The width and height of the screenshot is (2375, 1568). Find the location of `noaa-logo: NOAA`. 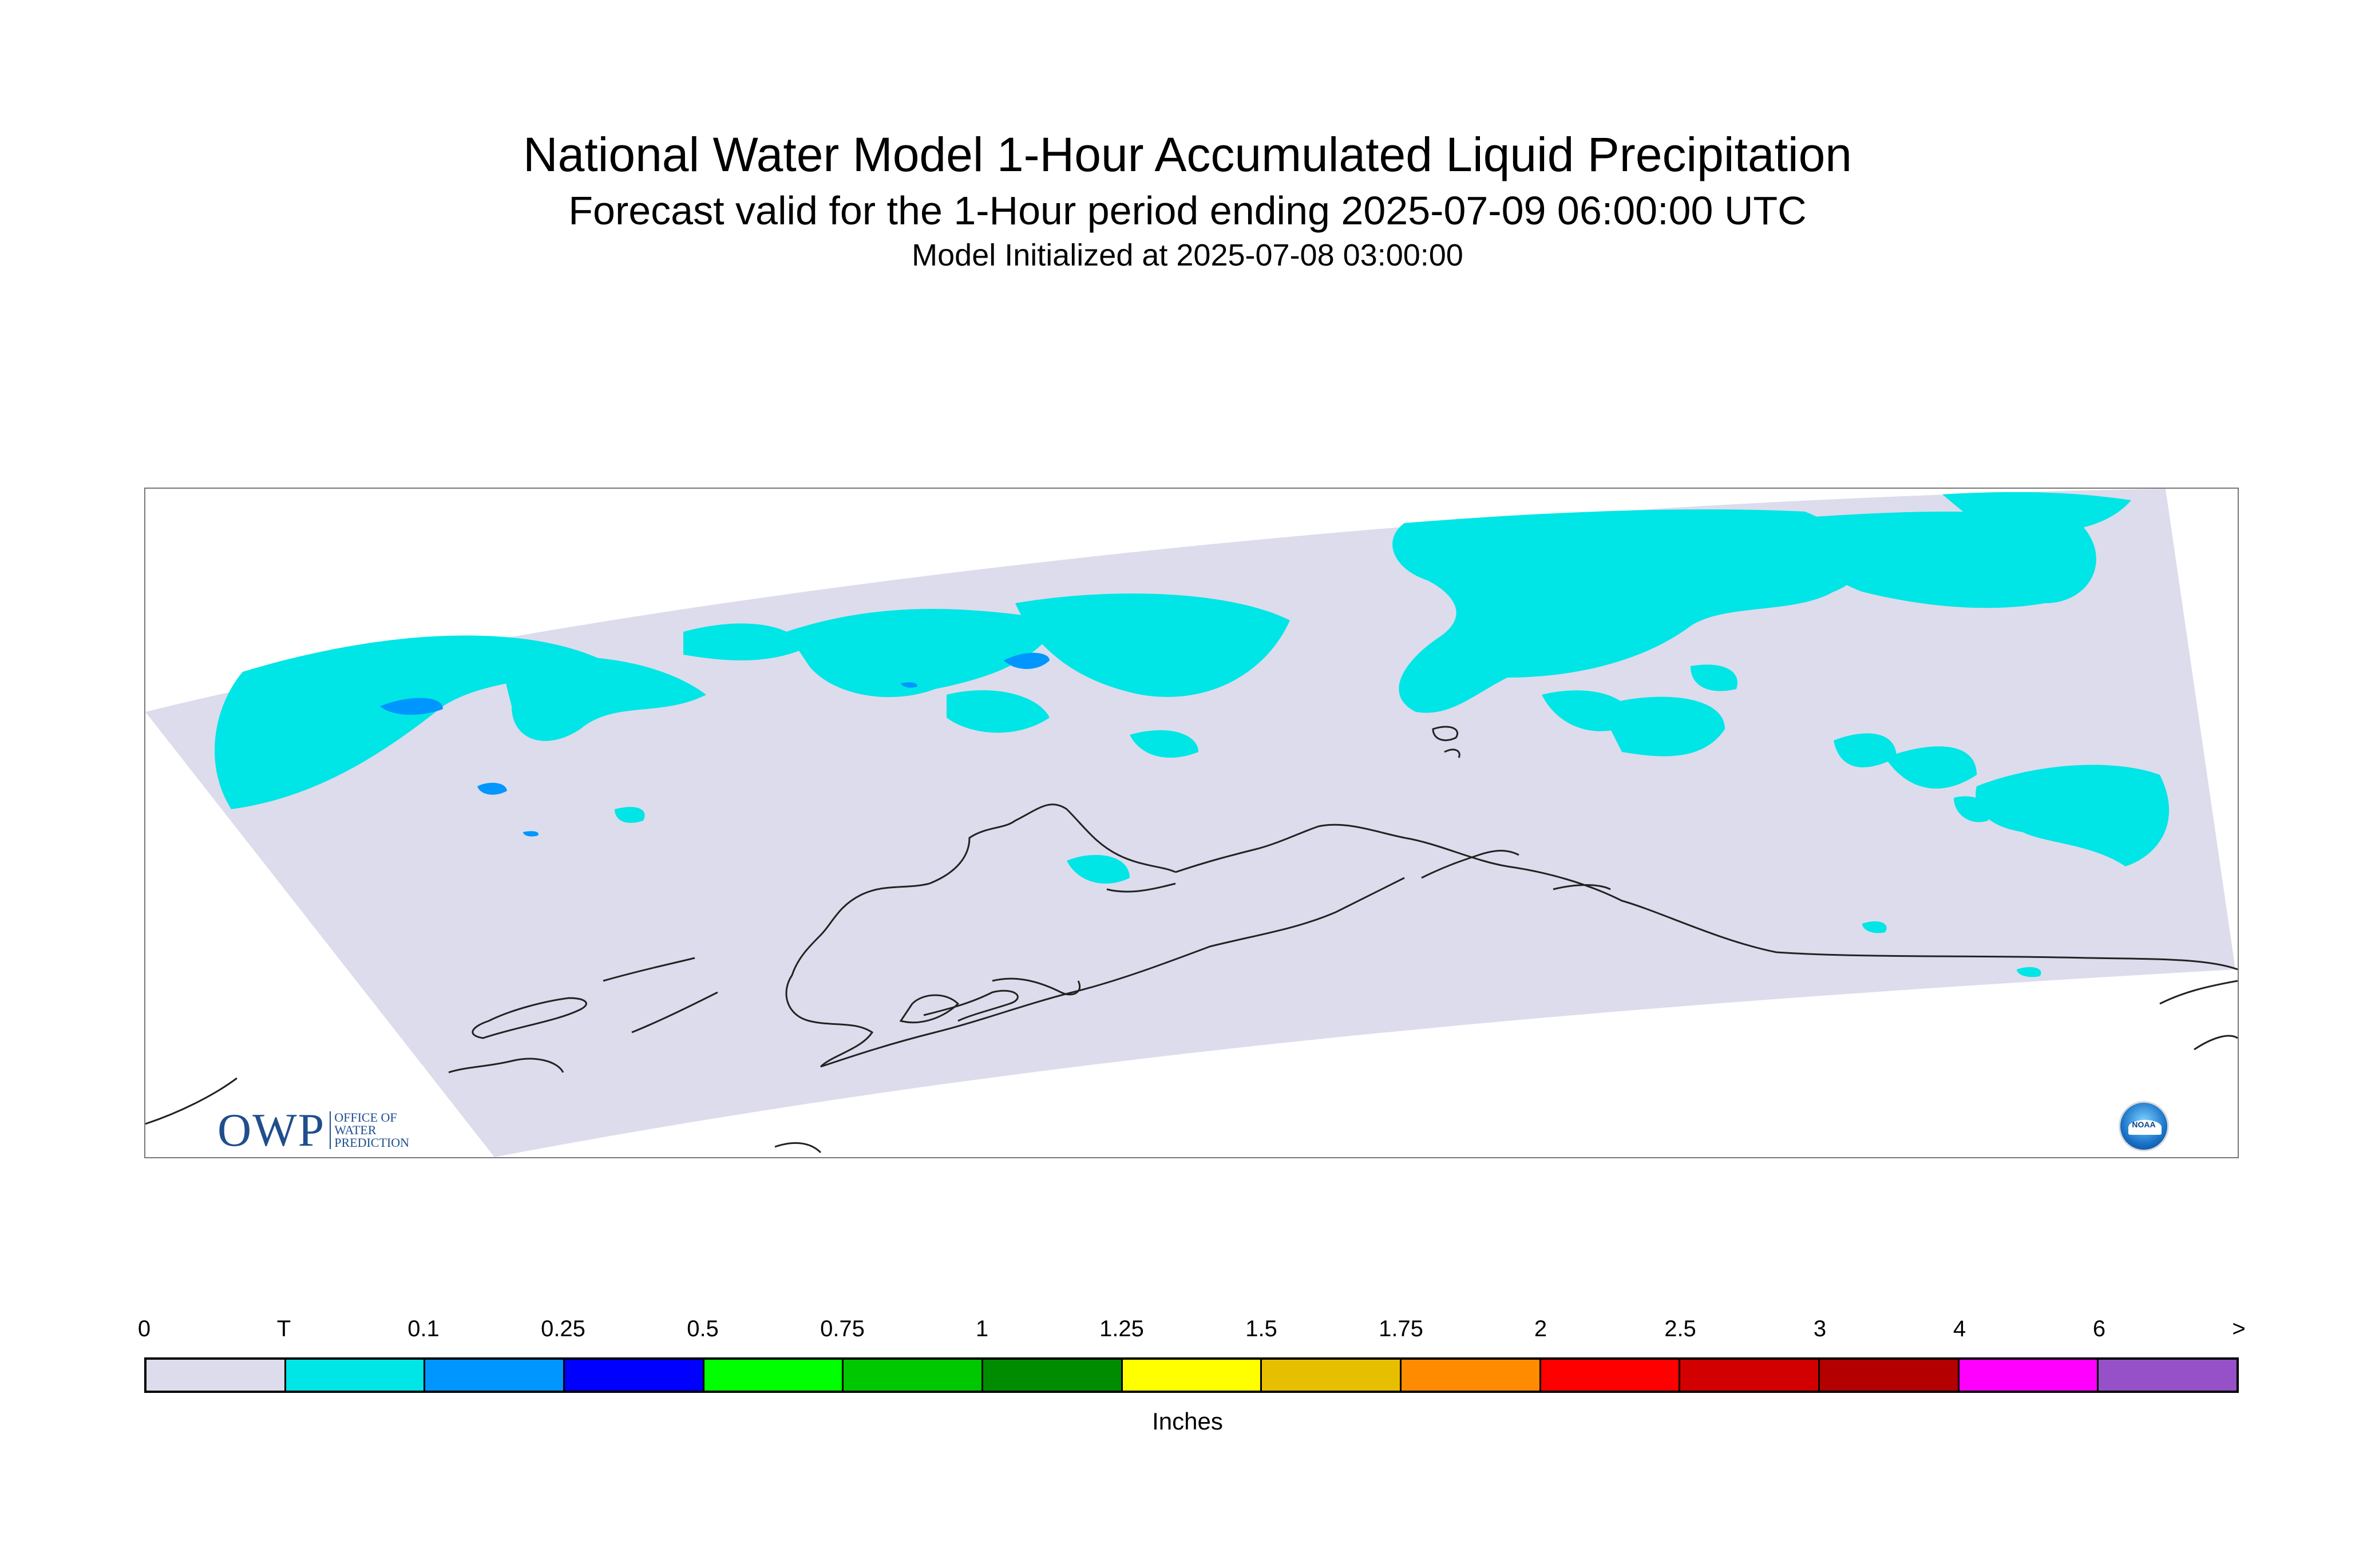

noaa-logo: NOAA is located at coordinates (2144, 1126).